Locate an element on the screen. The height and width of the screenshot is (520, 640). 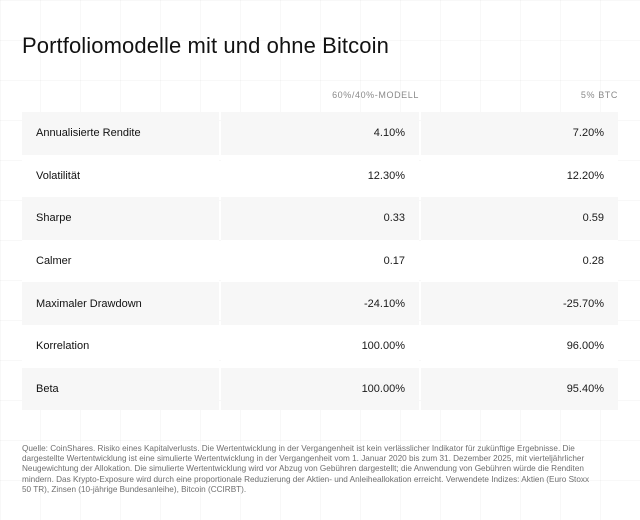
row-label: Annualisierte Rendite is located at coordinates (120, 133).